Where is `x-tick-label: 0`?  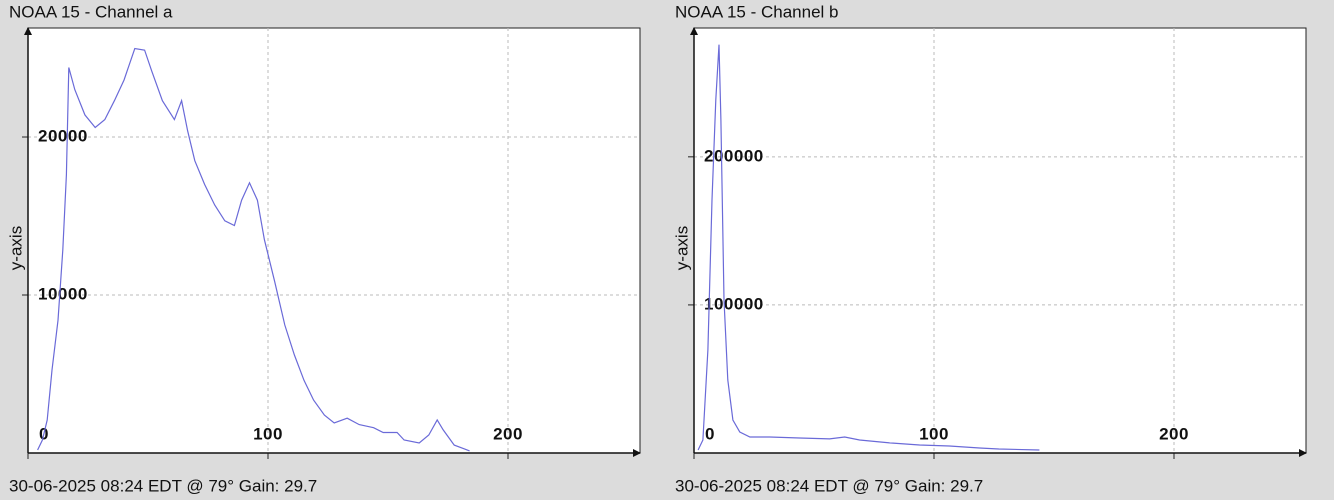 x-tick-label: 0 is located at coordinates (710, 433).